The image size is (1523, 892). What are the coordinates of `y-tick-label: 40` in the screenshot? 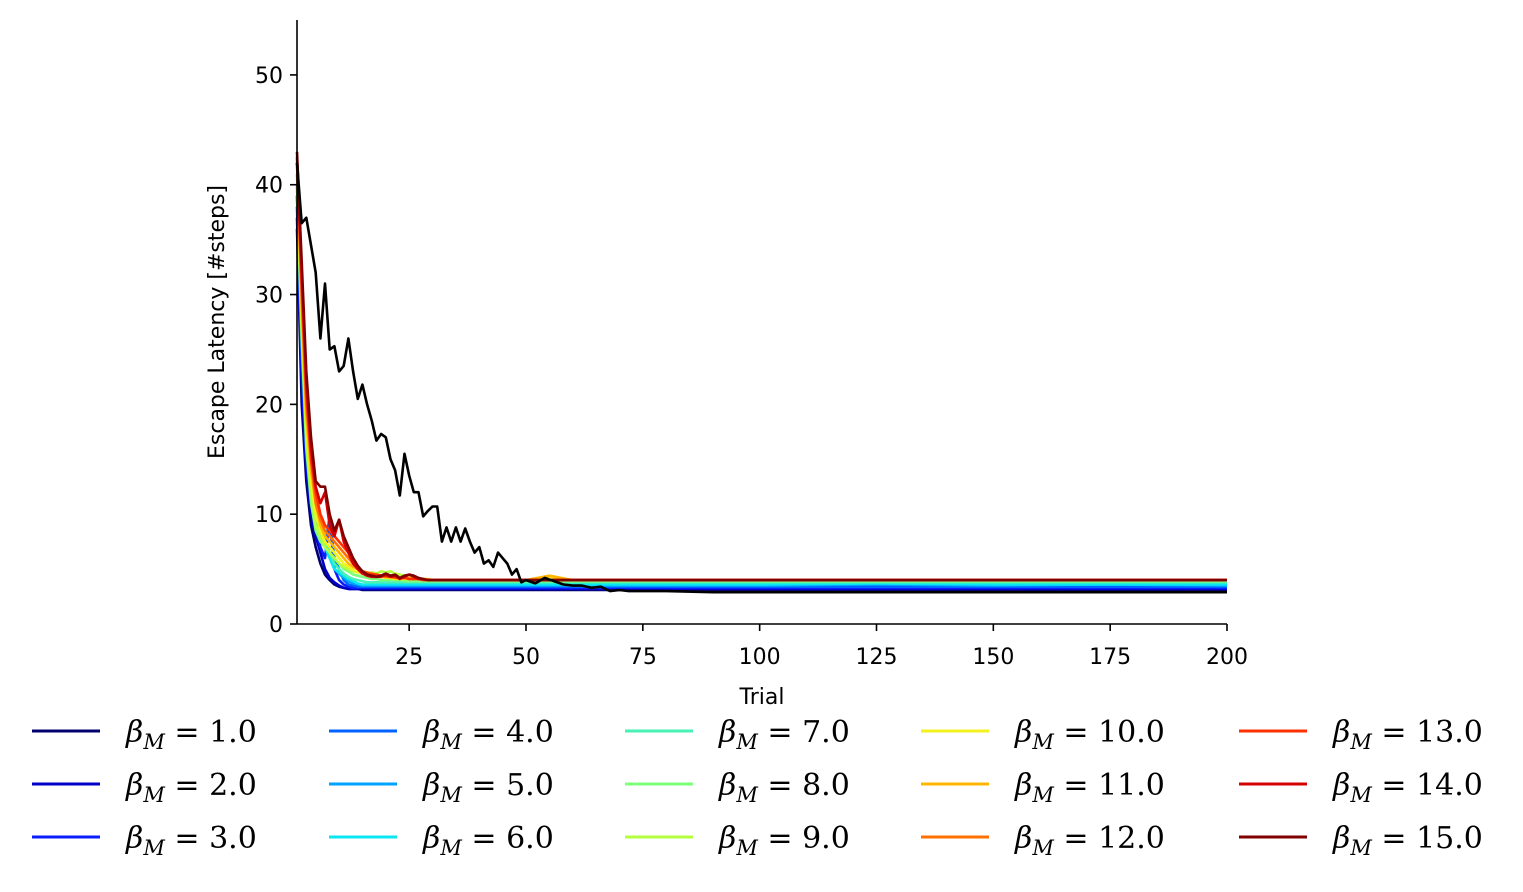 It's located at (269, 186).